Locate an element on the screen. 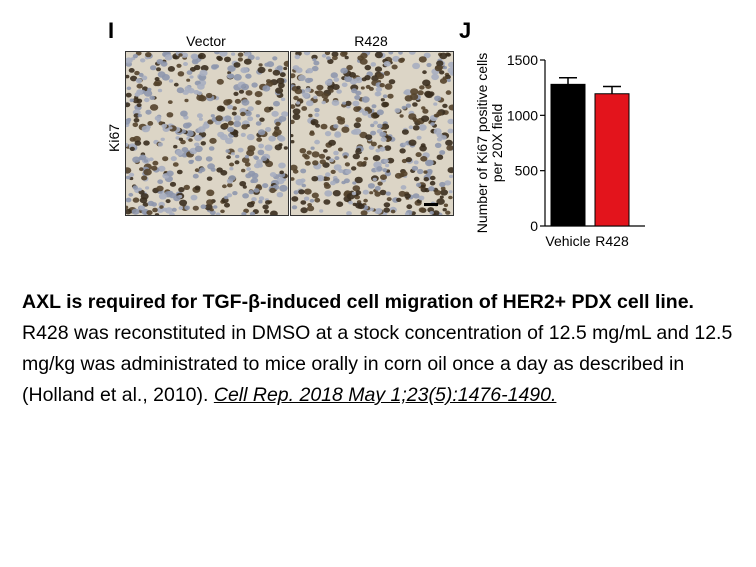  micrograph-r428 is located at coordinates (372, 133).